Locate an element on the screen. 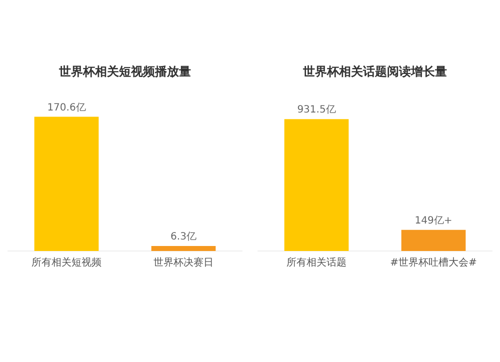  data-label: 931.5亿 is located at coordinates (316, 110).